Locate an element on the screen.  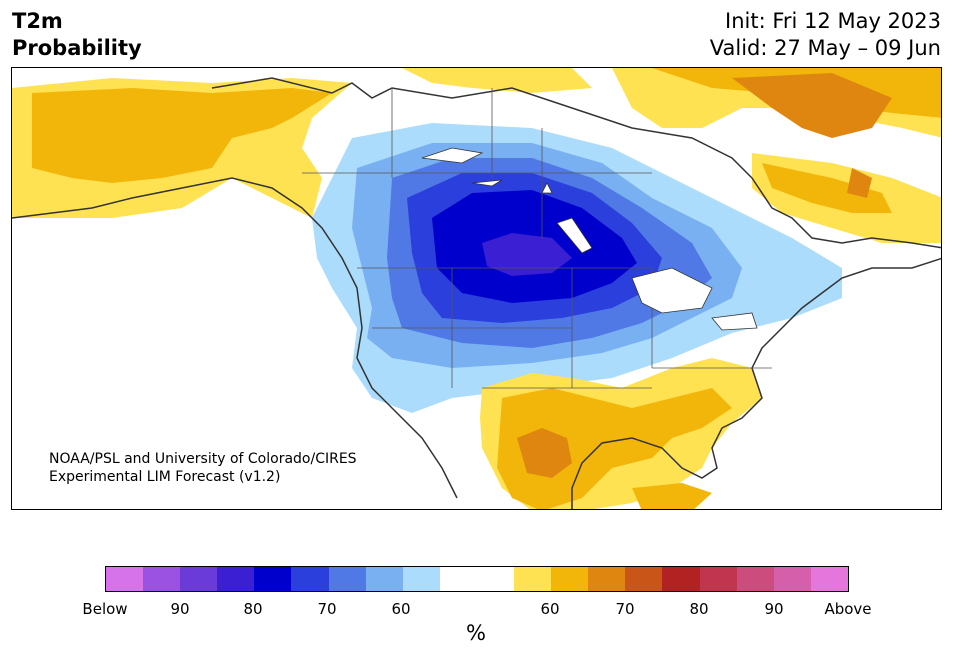
colorbar-tick-label: Below is located at coordinates (105, 609).